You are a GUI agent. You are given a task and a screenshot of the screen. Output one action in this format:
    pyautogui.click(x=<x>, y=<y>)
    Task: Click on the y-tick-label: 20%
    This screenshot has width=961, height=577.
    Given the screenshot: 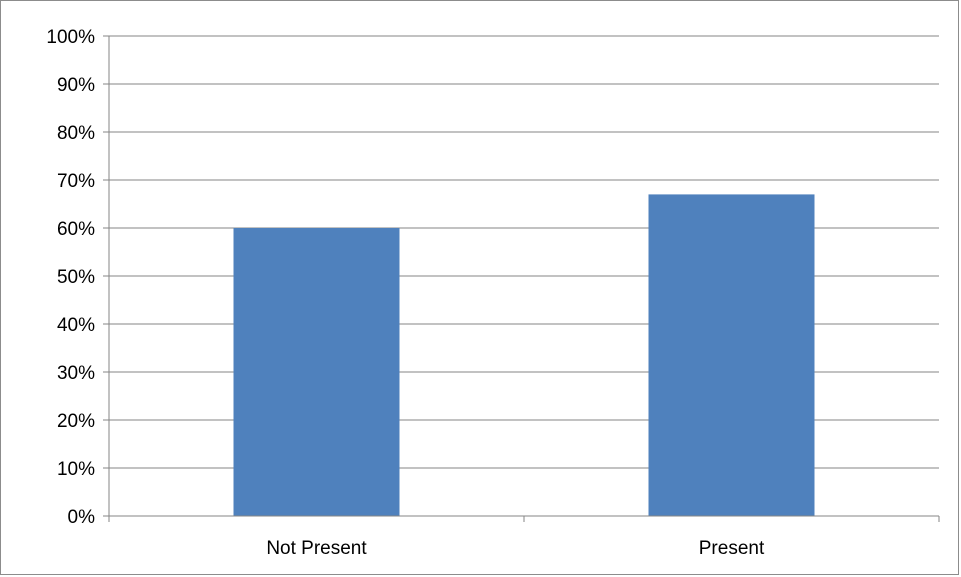 What is the action you would take?
    pyautogui.click(x=76, y=421)
    